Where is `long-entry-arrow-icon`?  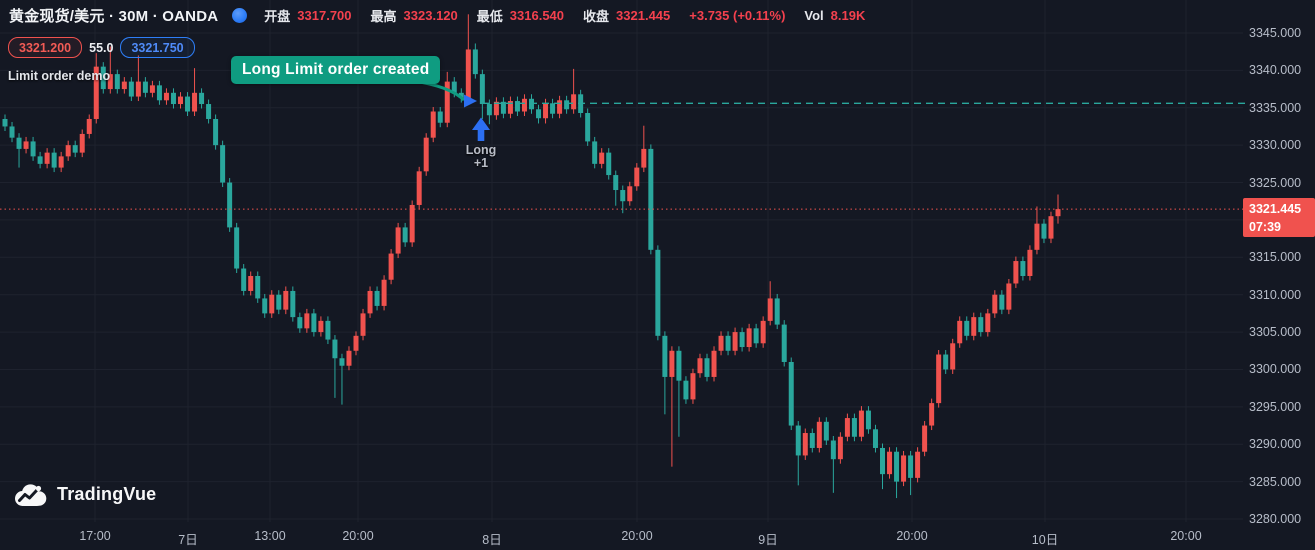 long-entry-arrow-icon is located at coordinates (481, 129).